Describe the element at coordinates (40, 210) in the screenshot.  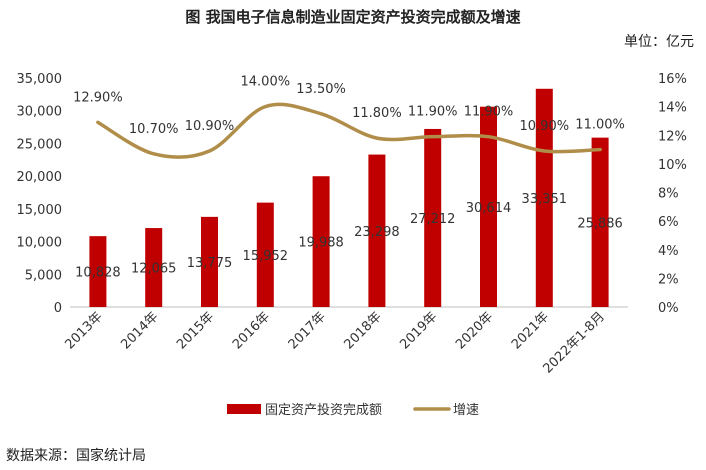
I see `left-axis-tick-label: 15,000` at that location.